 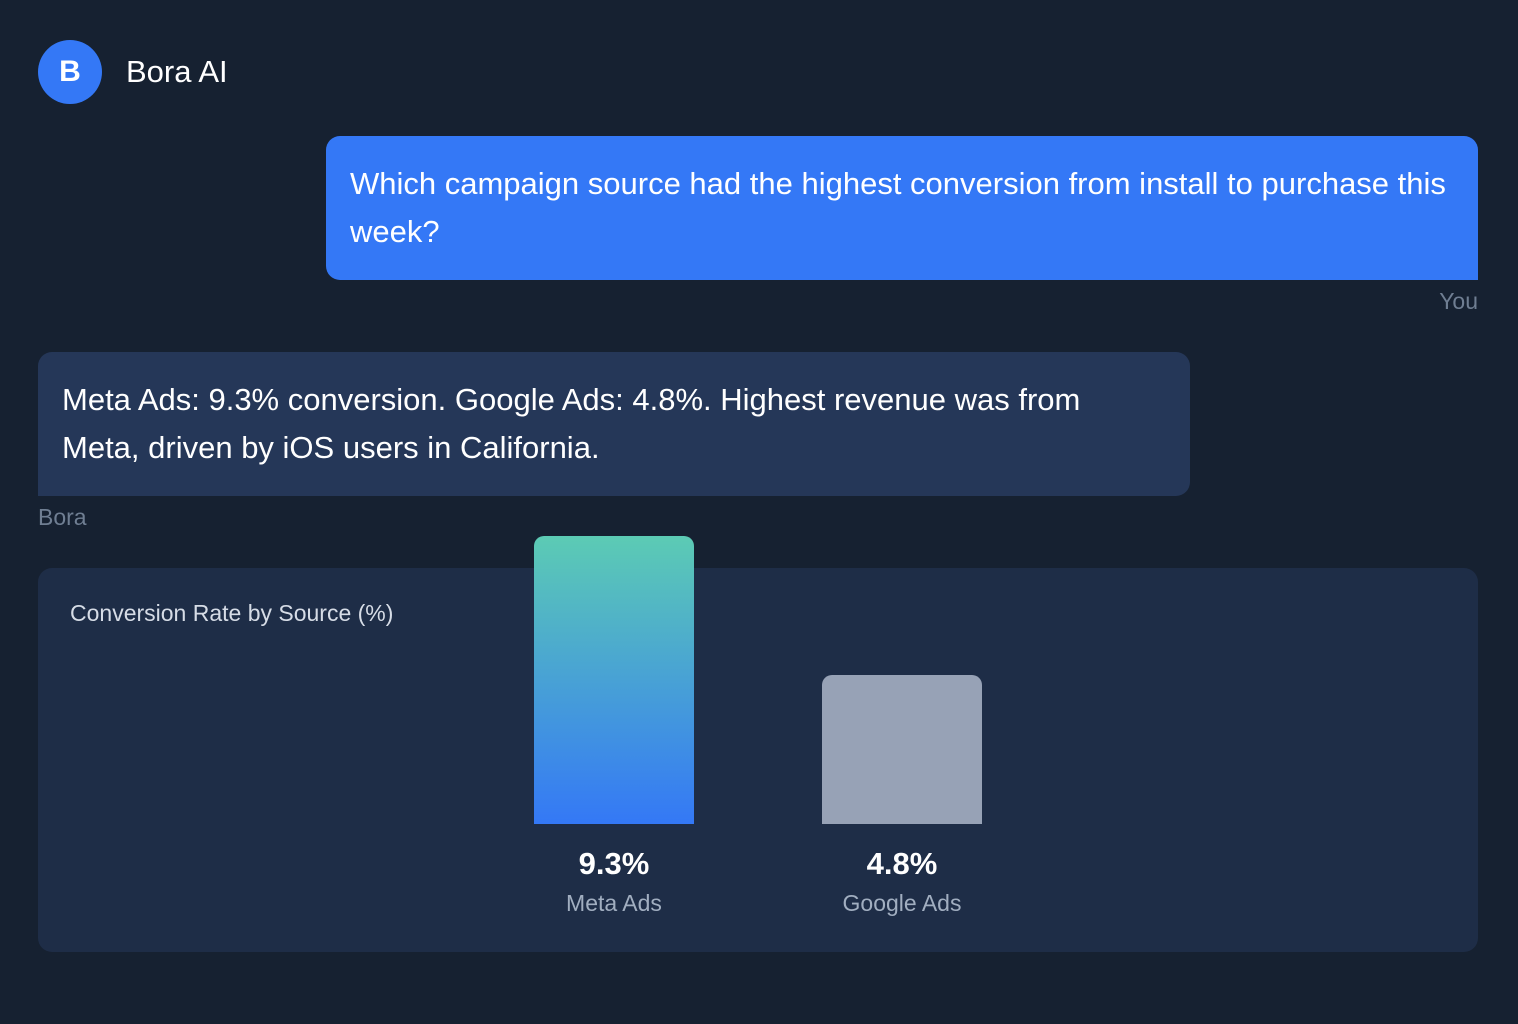 What do you see at coordinates (177, 71) in the screenshot?
I see `app-title: Bora AI` at bounding box center [177, 71].